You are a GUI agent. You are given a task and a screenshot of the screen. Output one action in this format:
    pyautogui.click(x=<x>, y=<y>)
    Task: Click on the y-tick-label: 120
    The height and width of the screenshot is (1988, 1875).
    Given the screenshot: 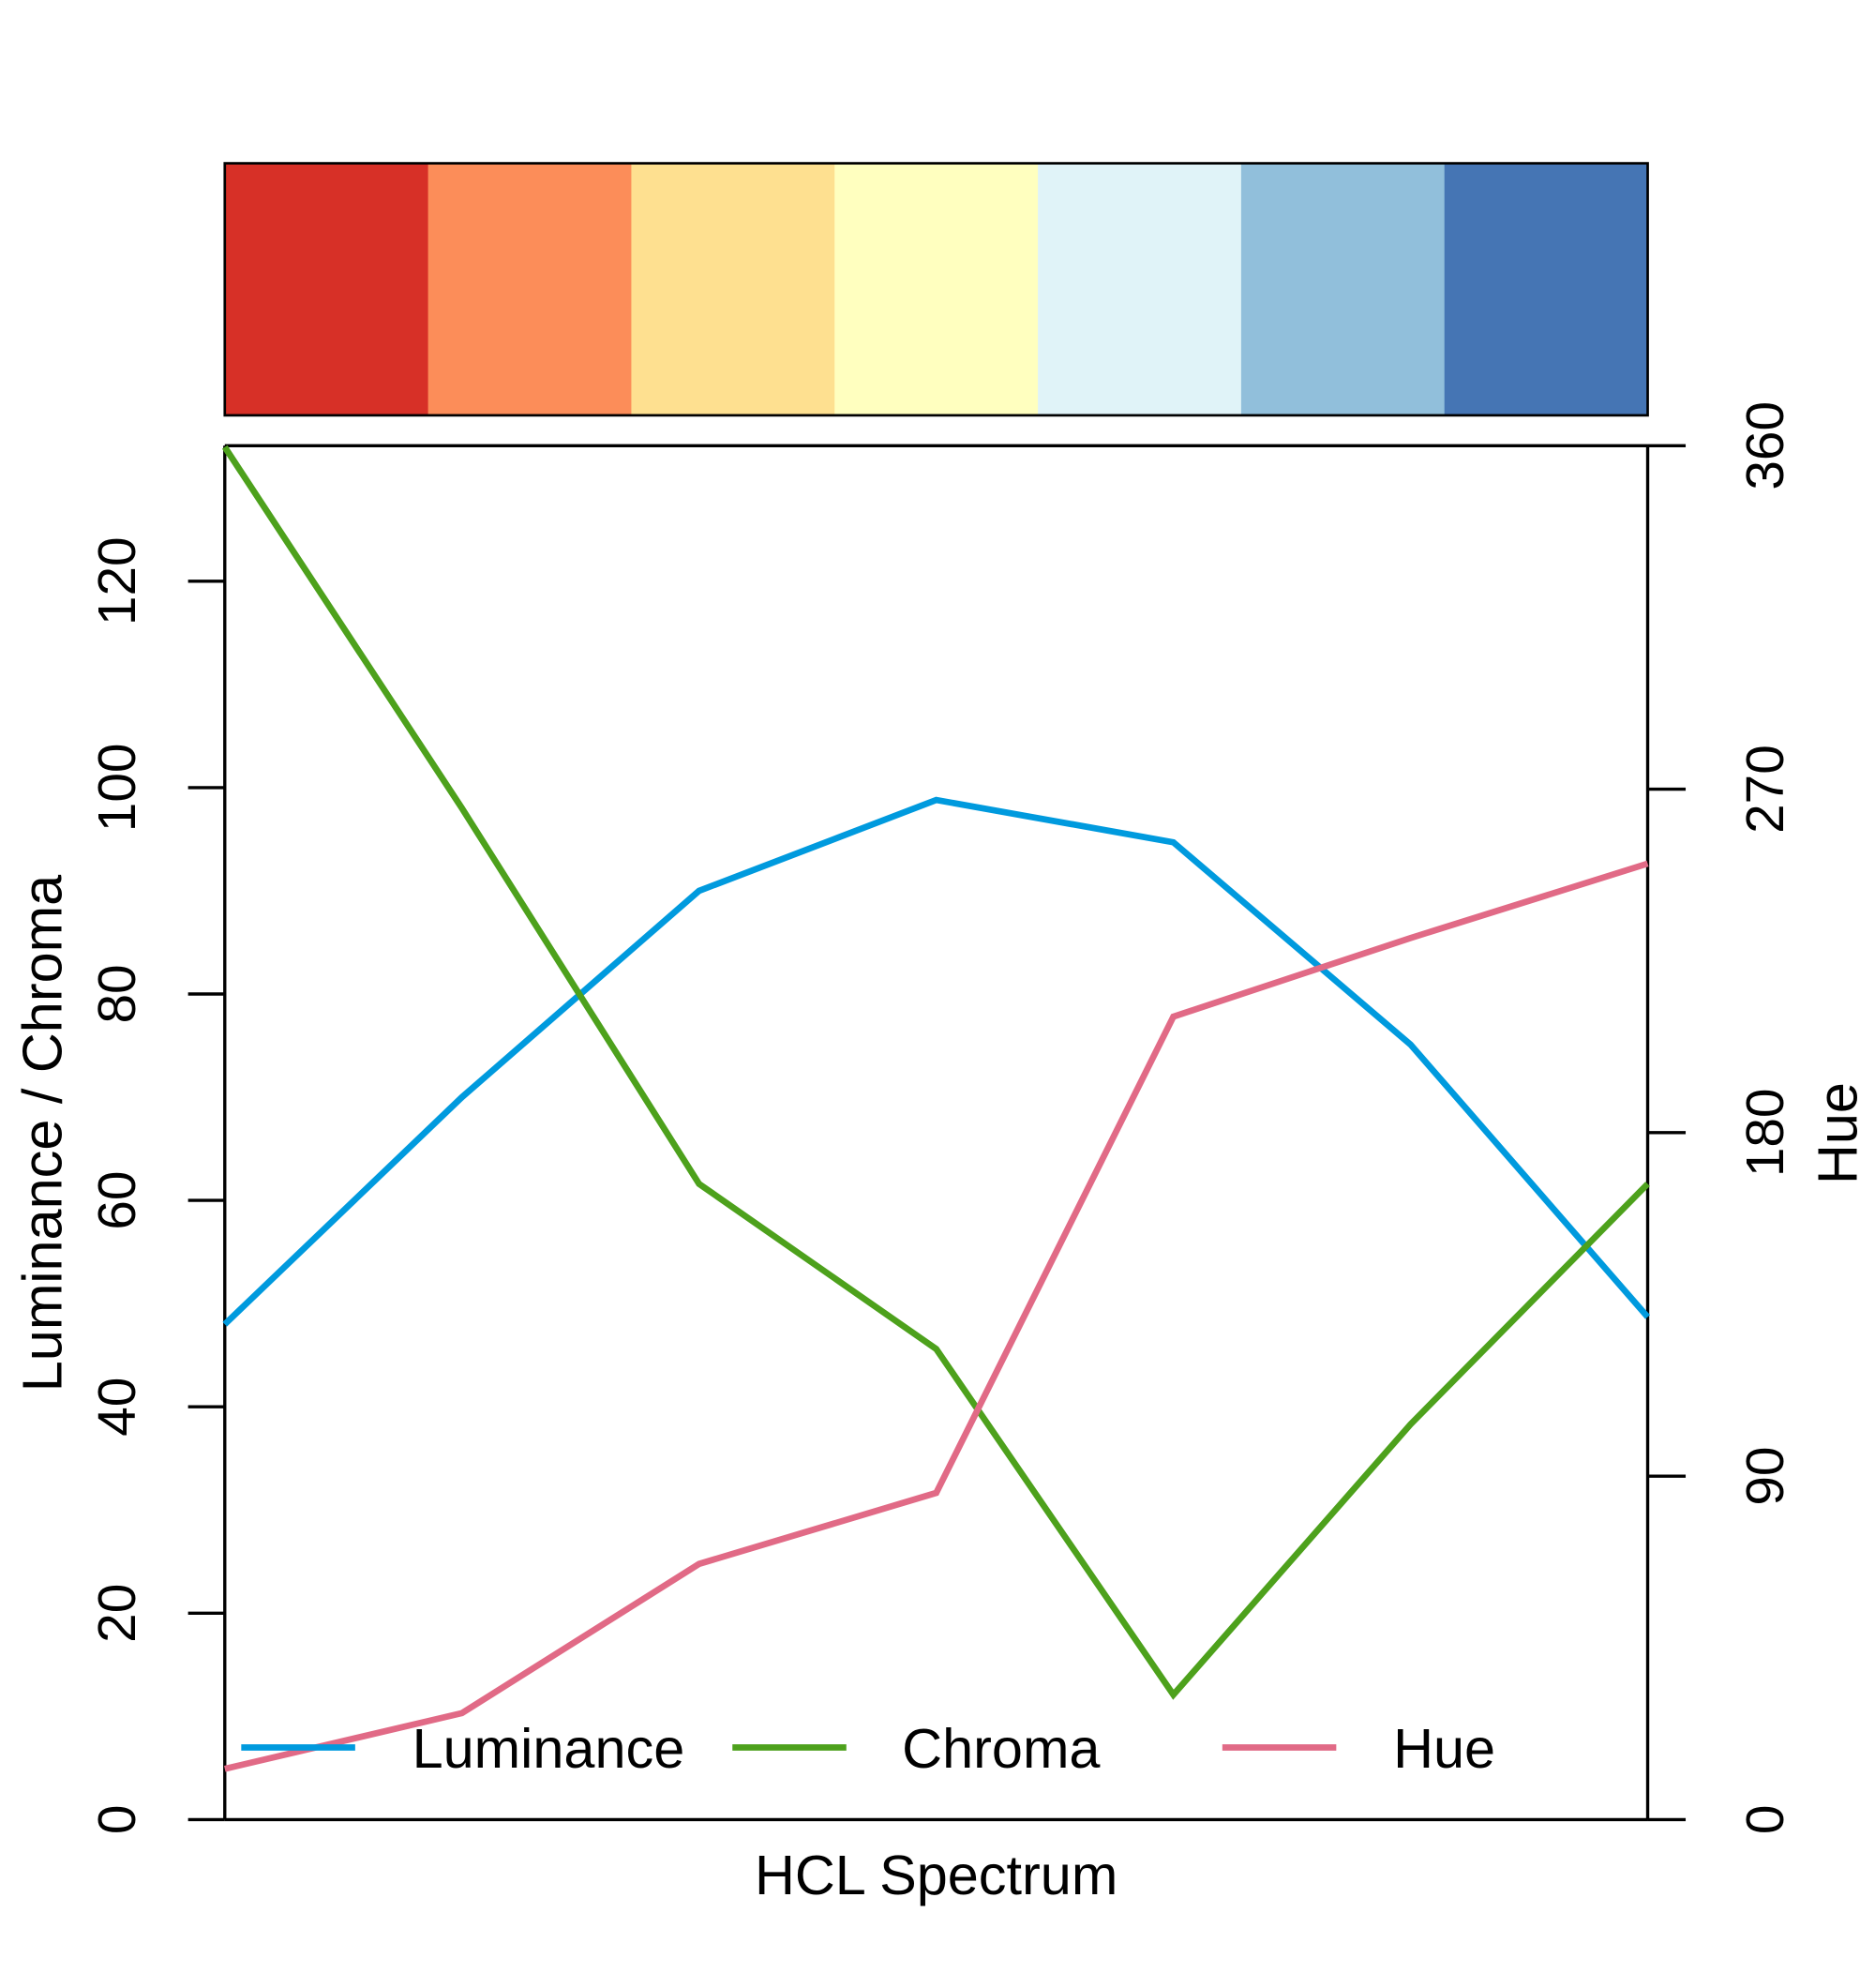 What is the action you would take?
    pyautogui.click(x=117, y=581)
    